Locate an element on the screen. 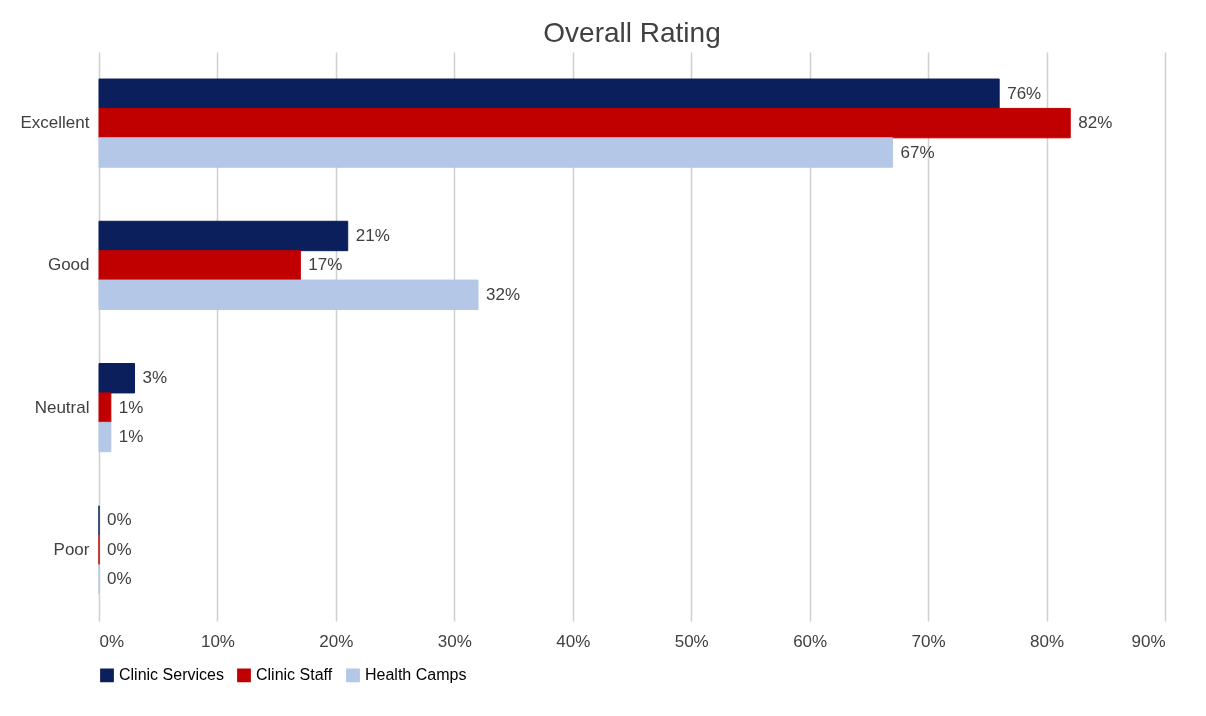 The width and height of the screenshot is (1206, 716). data-label: 82% is located at coordinates (1095, 123).